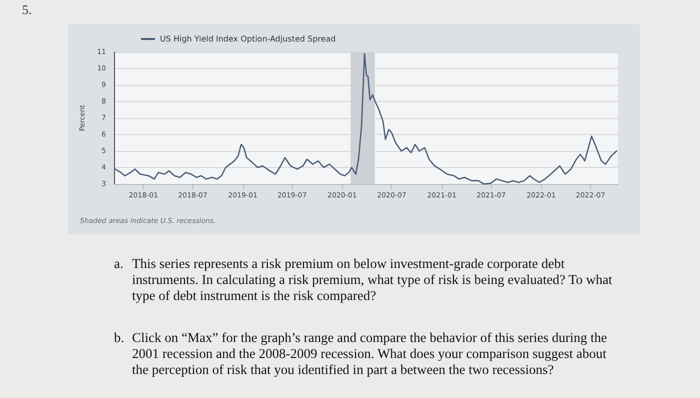  I want to click on text: b. Click on “Max” for the graph’s range and compare the behavior of this series during the 2001 recession and the 2008-2009 recession. What does your comparison suggest about the perception of risk that you identified in part a between the two recessions?, so click(361, 354).